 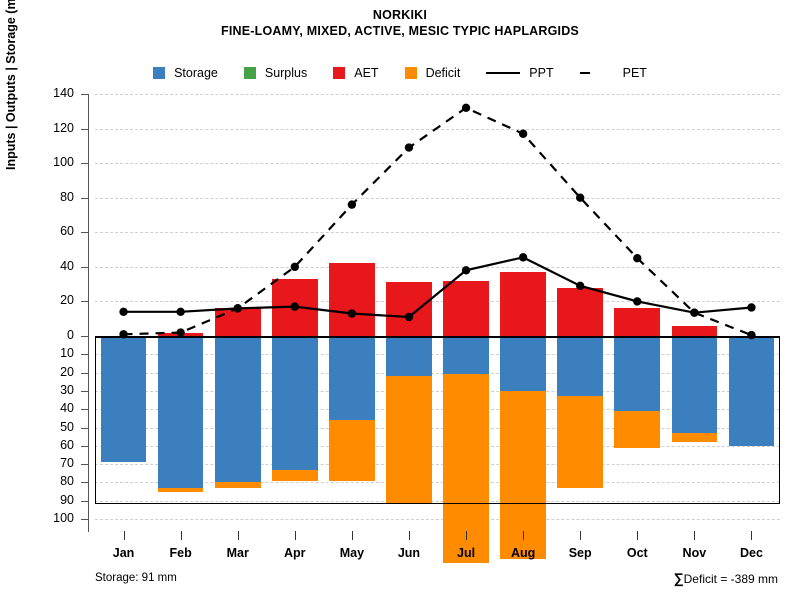 What do you see at coordinates (694, 437) in the screenshot?
I see `bar-deficit-nov` at bounding box center [694, 437].